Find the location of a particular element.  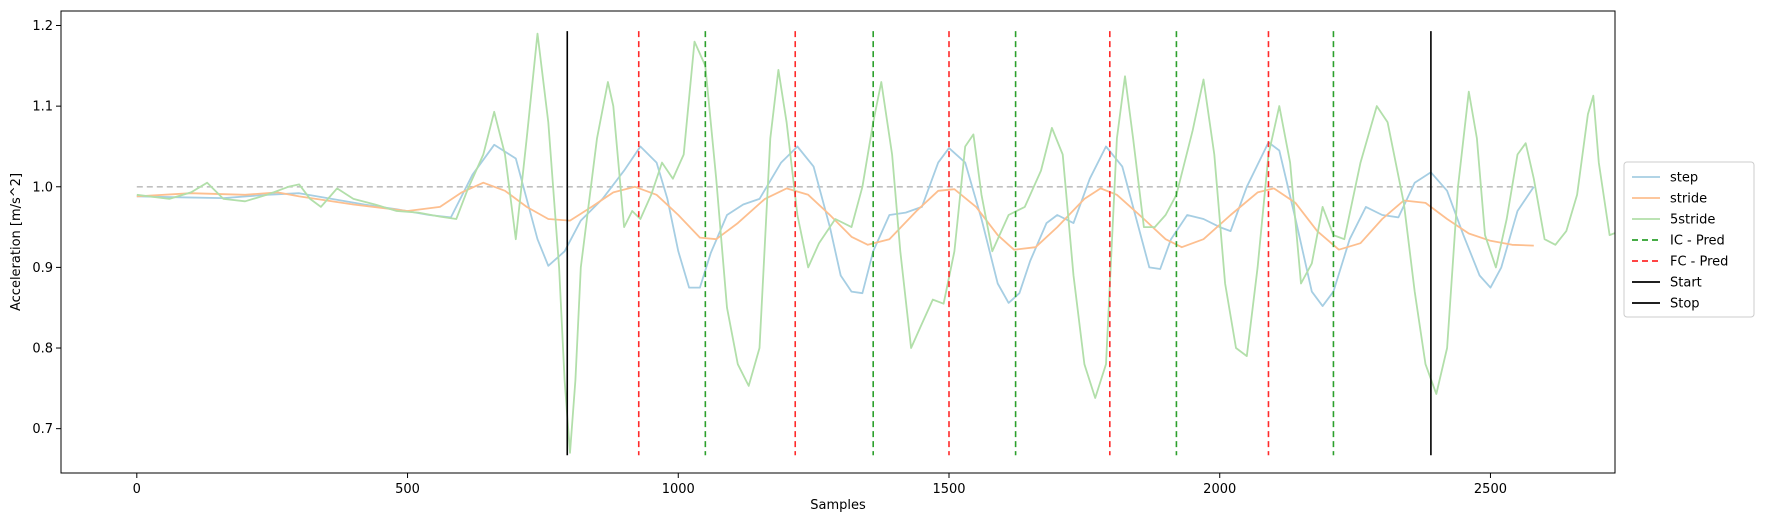

y-tick-label: 0.7 is located at coordinates (42, 429).